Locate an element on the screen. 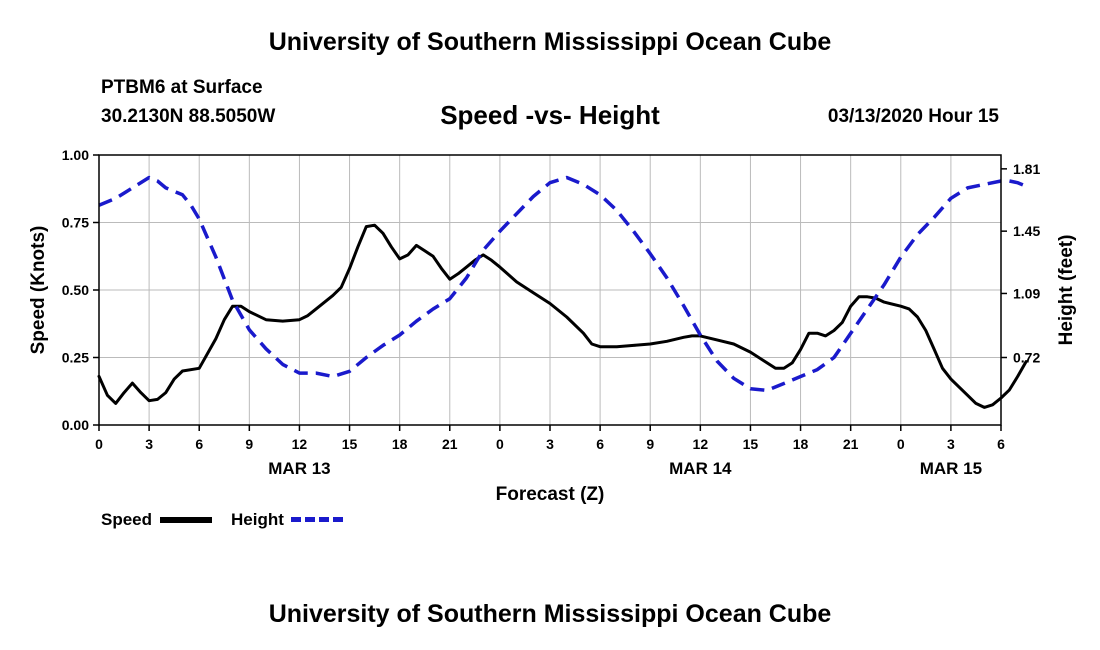  legend-height-label: Height is located at coordinates (257, 519).